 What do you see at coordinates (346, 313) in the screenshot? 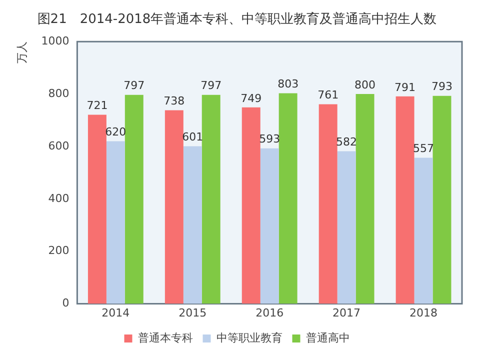
I see `x-tick-label: 2017` at bounding box center [346, 313].